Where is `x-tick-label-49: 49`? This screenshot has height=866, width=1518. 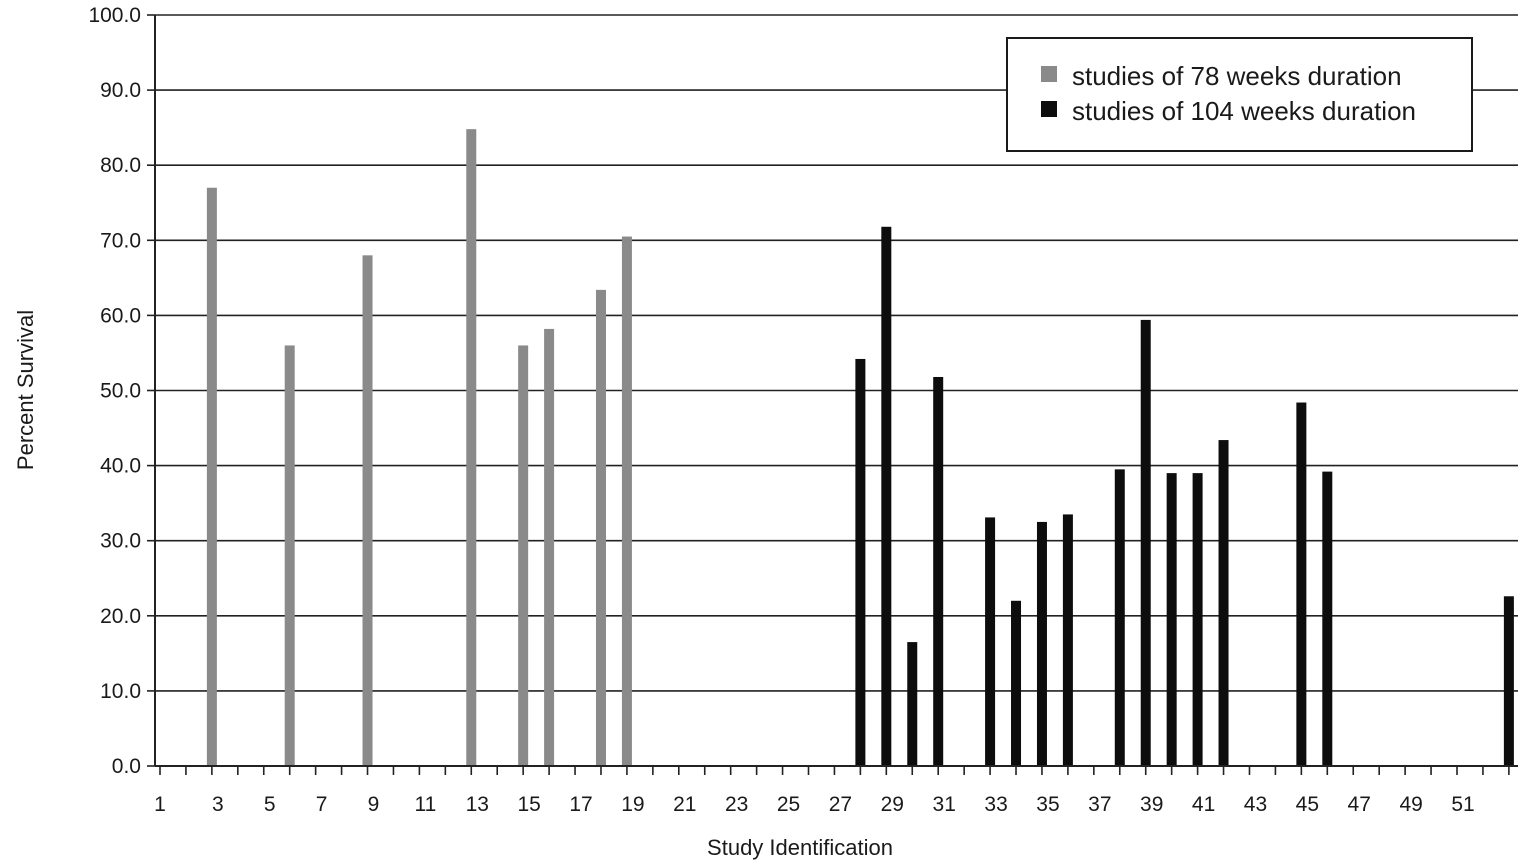 x-tick-label-49: 49 is located at coordinates (1410, 804).